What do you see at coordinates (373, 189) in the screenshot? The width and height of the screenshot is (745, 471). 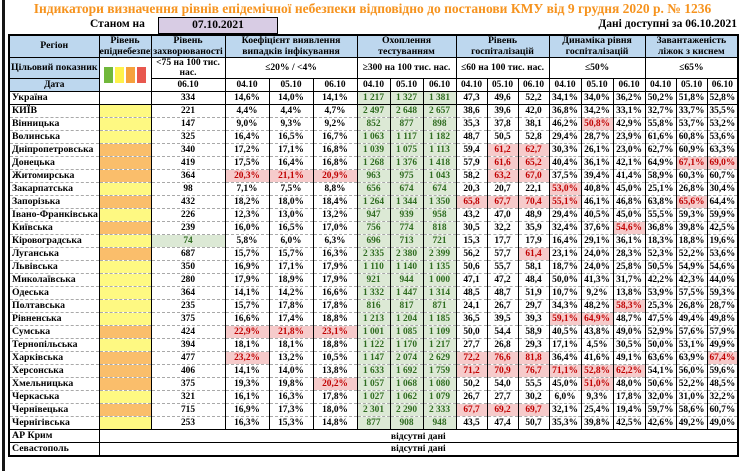 I see `data-cell: 656` at bounding box center [373, 189].